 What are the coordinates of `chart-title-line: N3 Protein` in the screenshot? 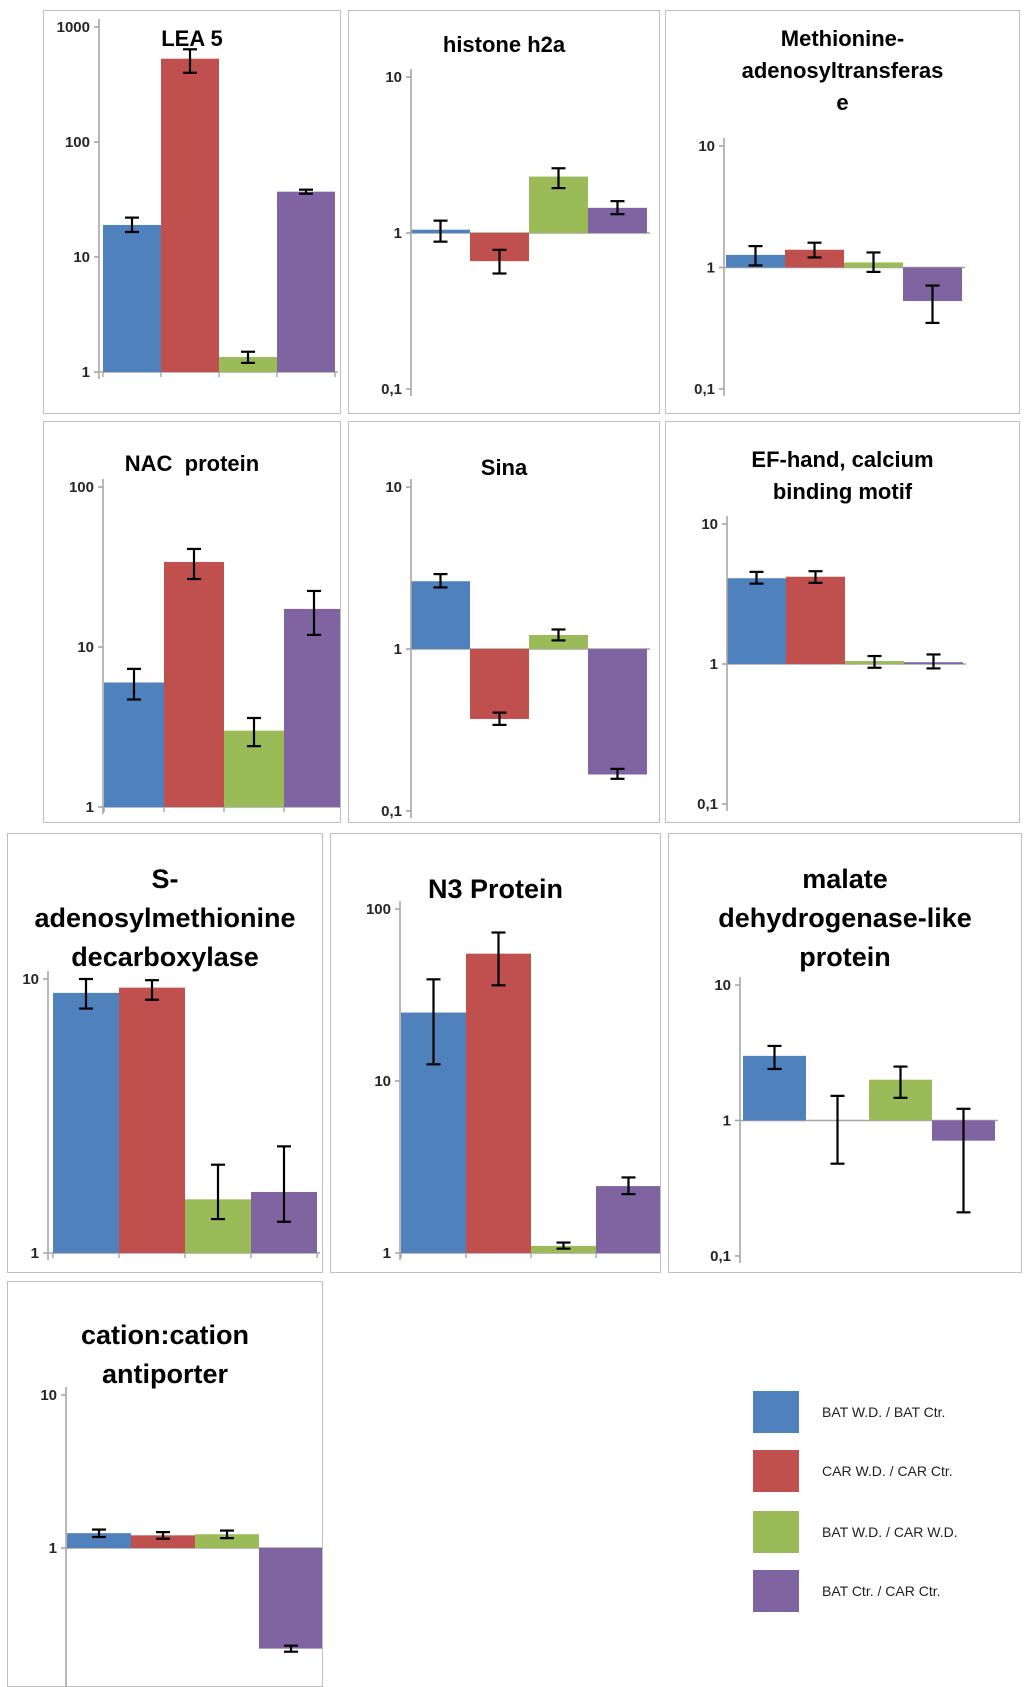 It's located at (495, 889).